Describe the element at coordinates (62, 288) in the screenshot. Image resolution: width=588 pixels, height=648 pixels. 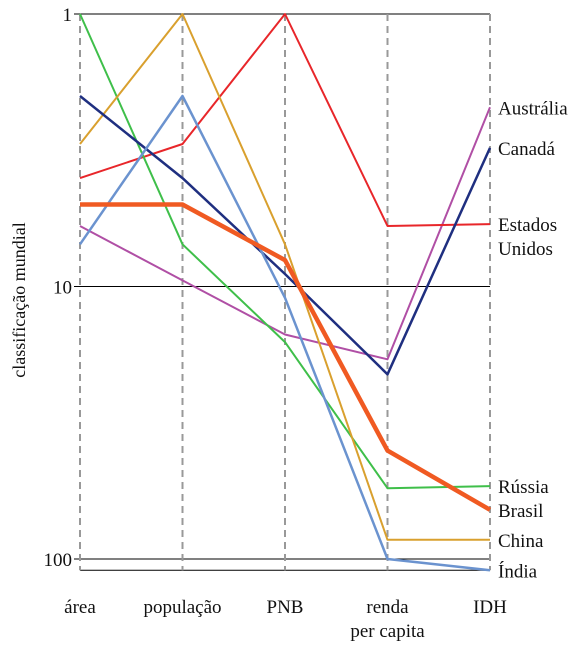
I see `y-tick-label: 10` at that location.